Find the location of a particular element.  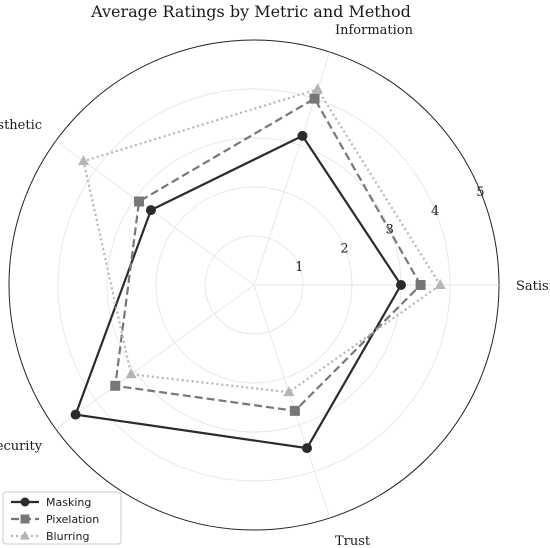

legend-item: Pixelation is located at coordinates (55, 519).